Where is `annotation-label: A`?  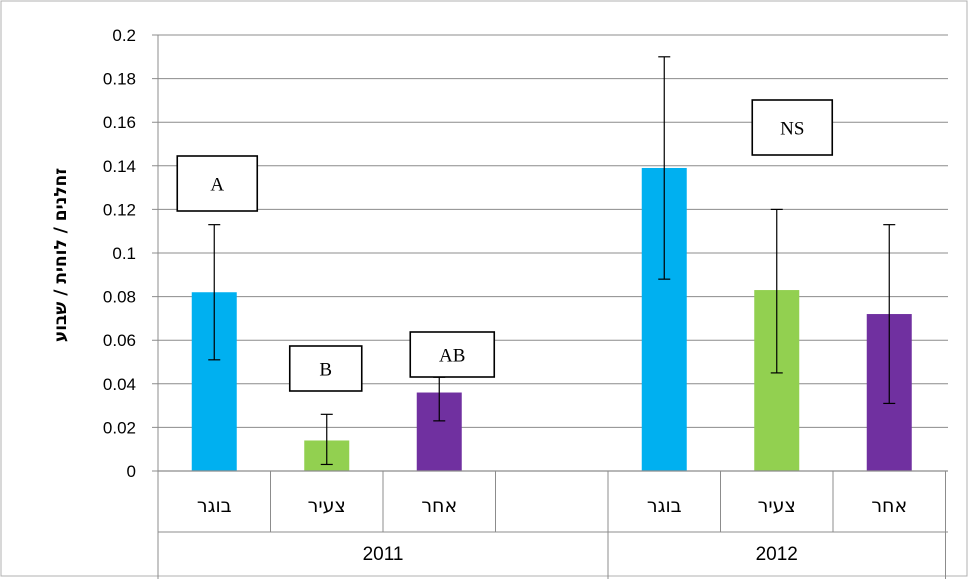 annotation-label: A is located at coordinates (217, 185).